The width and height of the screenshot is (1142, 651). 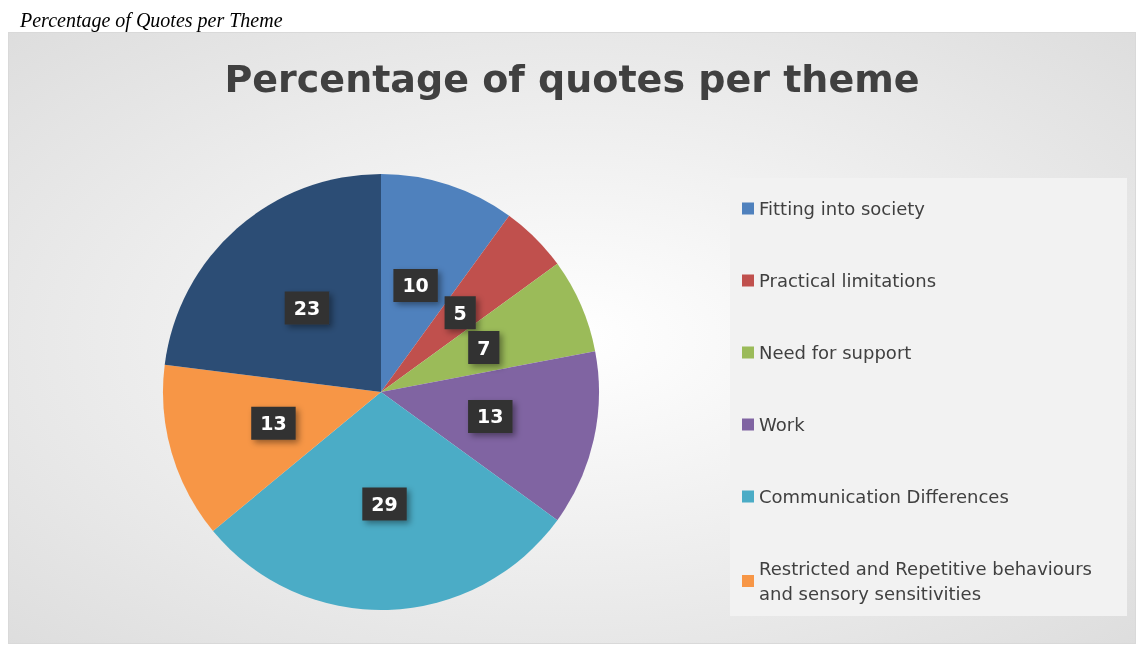 What do you see at coordinates (460, 312) in the screenshot?
I see `data-label: 5` at bounding box center [460, 312].